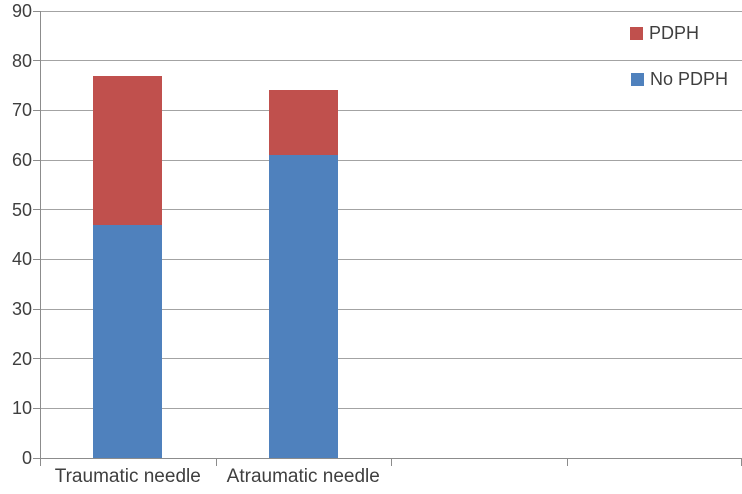 The height and width of the screenshot is (494, 742). What do you see at coordinates (674, 33) in the screenshot?
I see `legend-label-pdph: PDPH` at bounding box center [674, 33].